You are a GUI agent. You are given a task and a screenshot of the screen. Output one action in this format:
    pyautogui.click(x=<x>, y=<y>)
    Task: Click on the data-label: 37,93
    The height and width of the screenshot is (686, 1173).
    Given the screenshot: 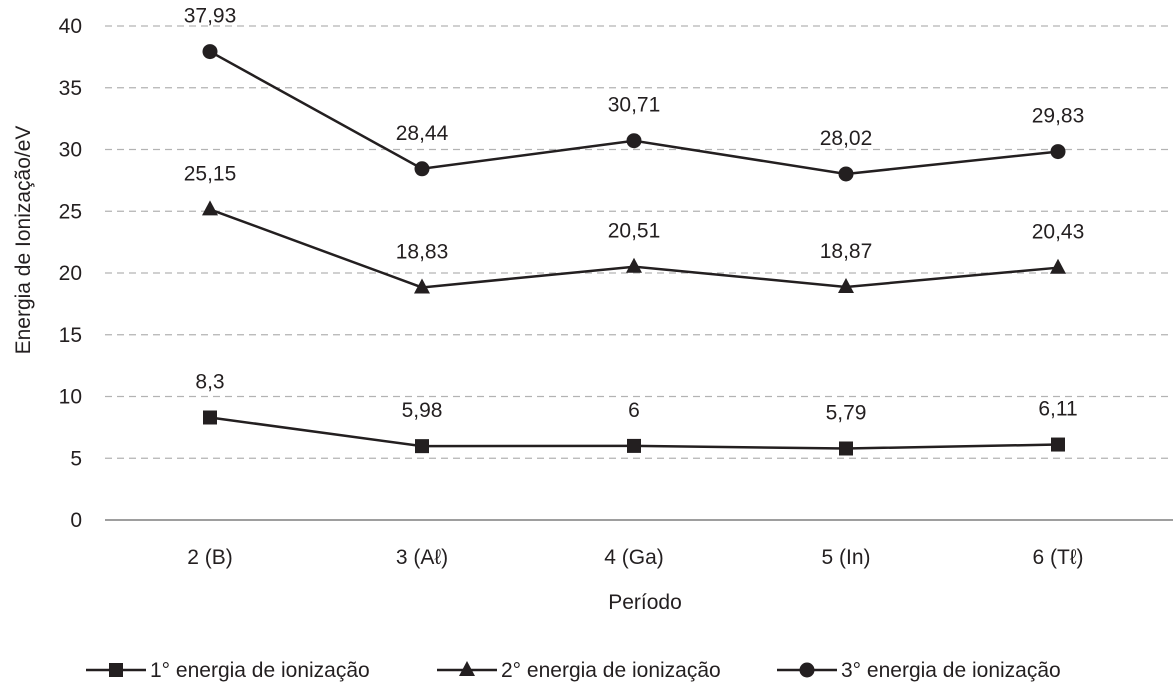 What is the action you would take?
    pyautogui.click(x=210, y=16)
    